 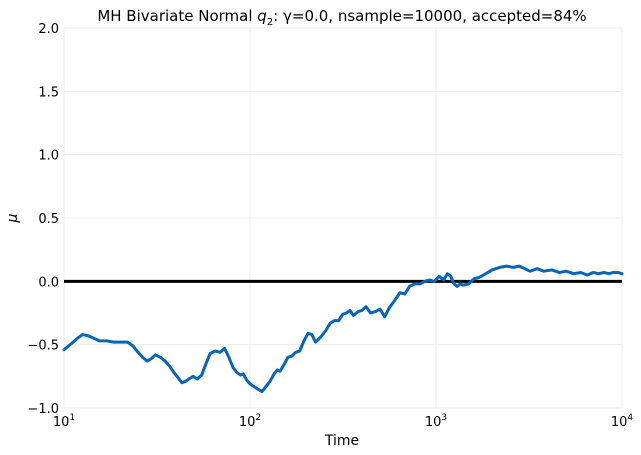 What do you see at coordinates (64, 421) in the screenshot?
I see `x-tick-label: 10¹` at bounding box center [64, 421].